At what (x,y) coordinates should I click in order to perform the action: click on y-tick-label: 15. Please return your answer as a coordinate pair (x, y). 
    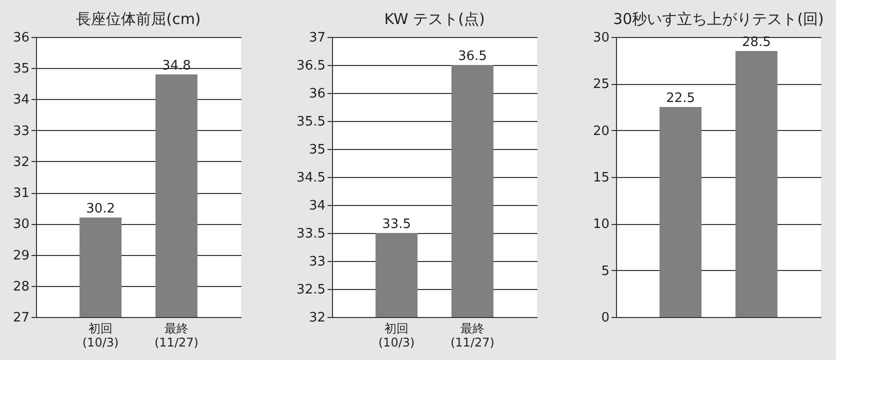
    Looking at the image, I should click on (601, 178).